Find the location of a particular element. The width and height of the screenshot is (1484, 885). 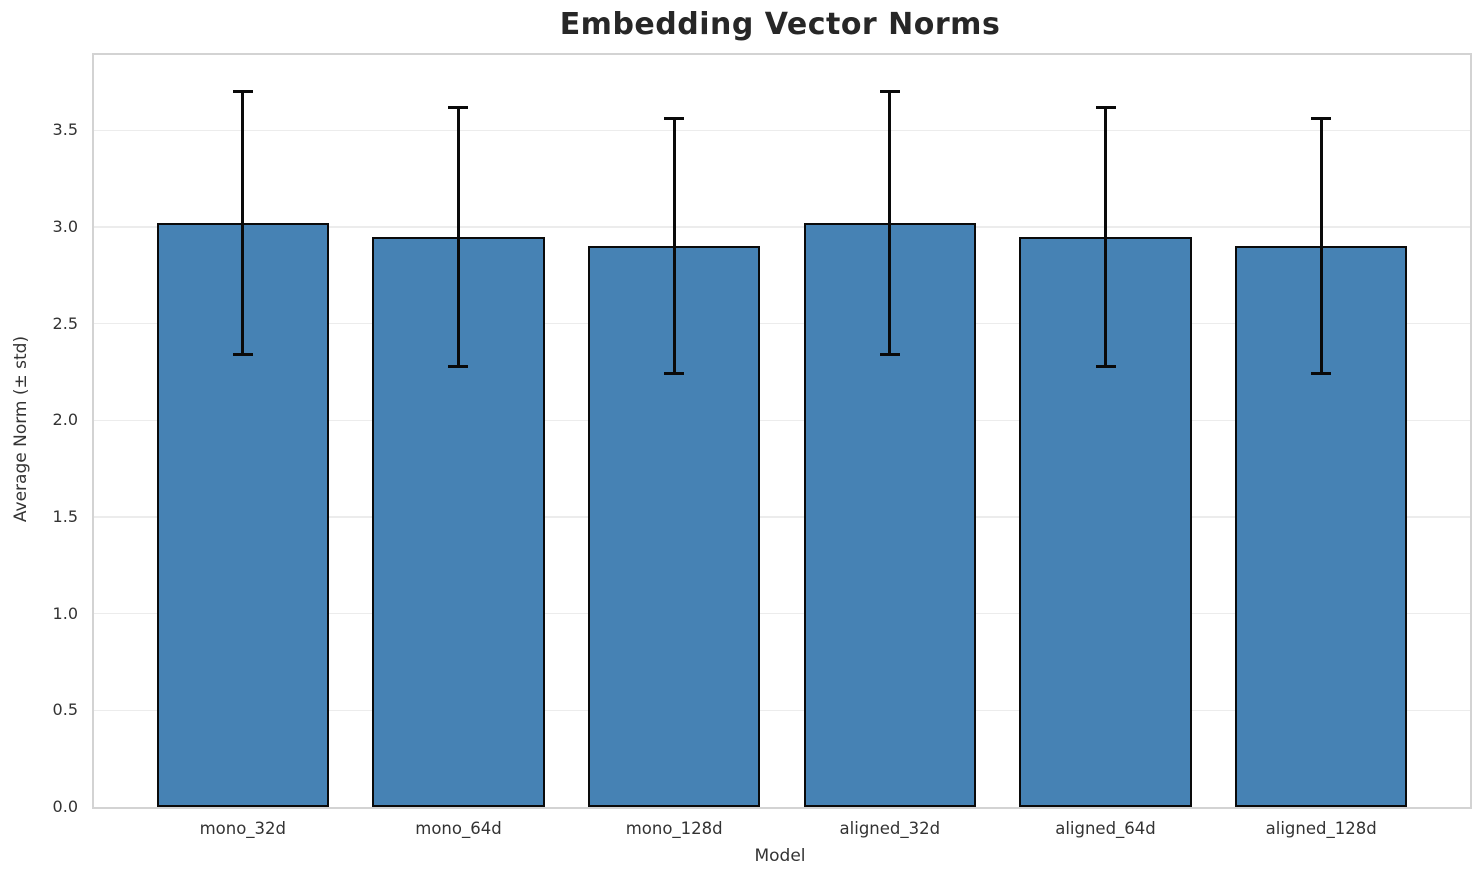

y-tick-label: 1.5 is located at coordinates (65, 517).